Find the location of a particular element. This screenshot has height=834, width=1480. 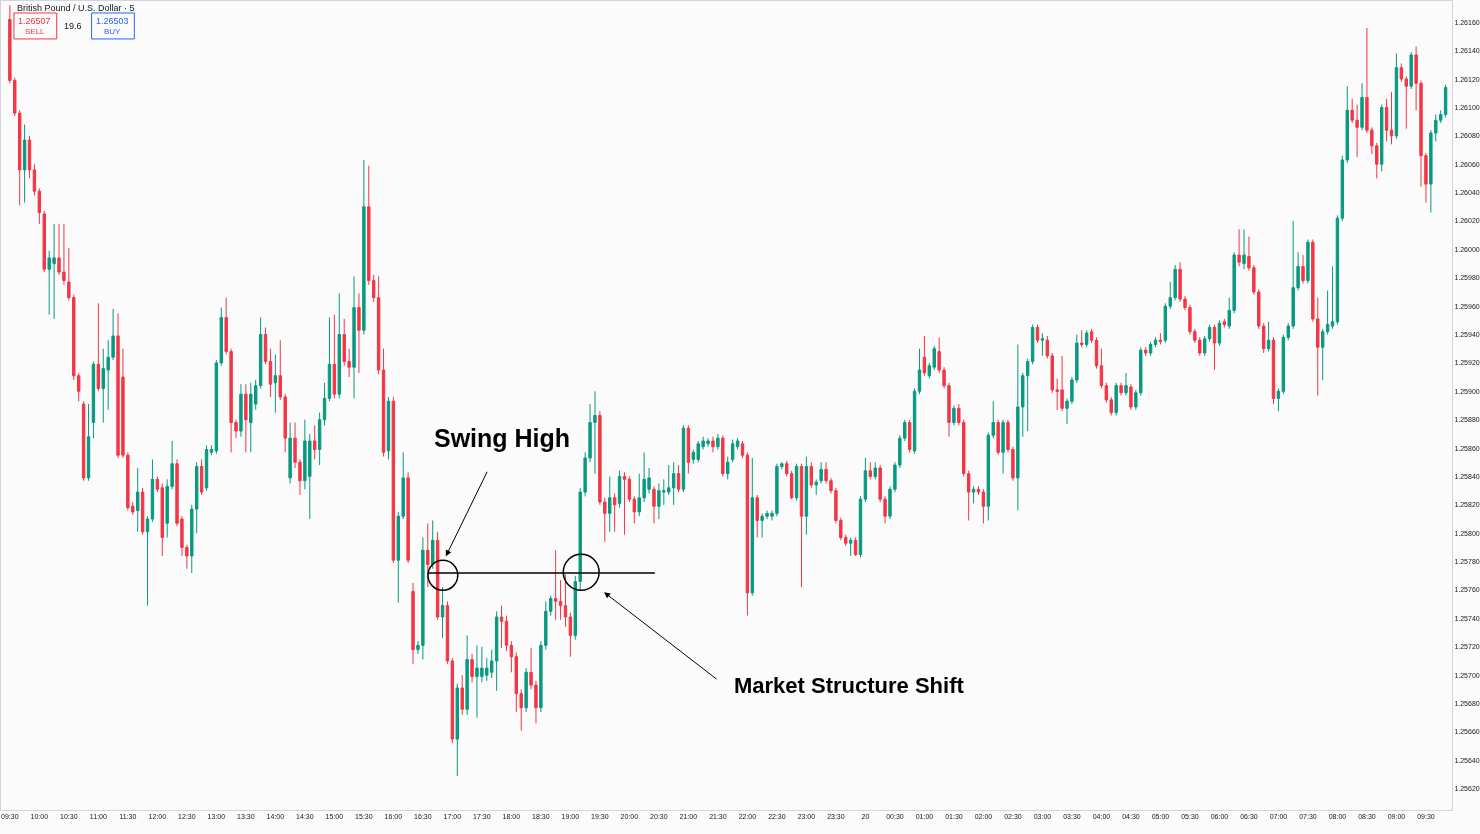

annotation: SELL is located at coordinates (35, 31).